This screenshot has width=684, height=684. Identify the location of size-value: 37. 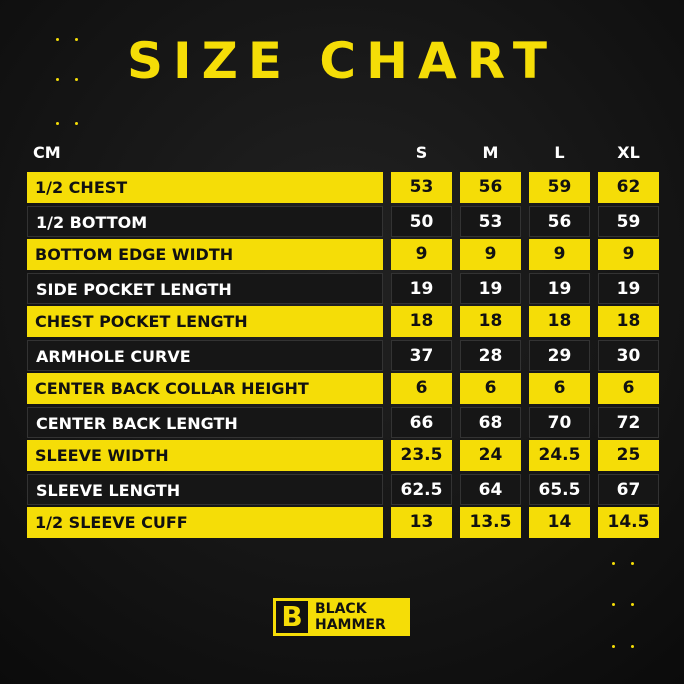
(421, 355).